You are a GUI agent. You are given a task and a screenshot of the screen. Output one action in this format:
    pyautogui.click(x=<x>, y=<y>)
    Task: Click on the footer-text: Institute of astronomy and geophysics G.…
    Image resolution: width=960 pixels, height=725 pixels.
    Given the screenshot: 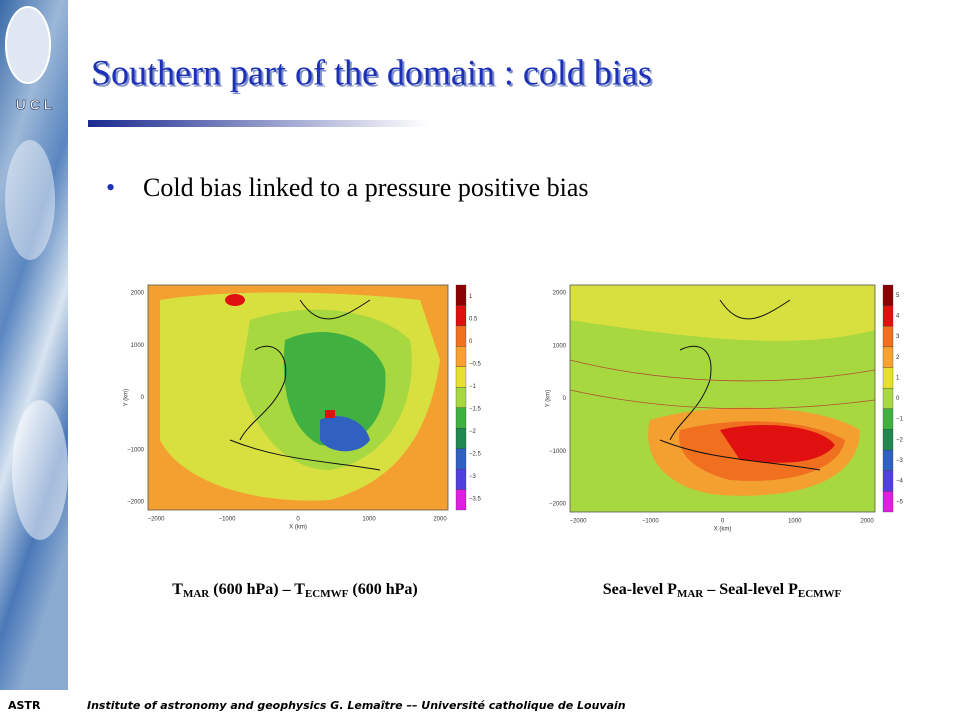 What is the action you would take?
    pyautogui.click(x=356, y=705)
    